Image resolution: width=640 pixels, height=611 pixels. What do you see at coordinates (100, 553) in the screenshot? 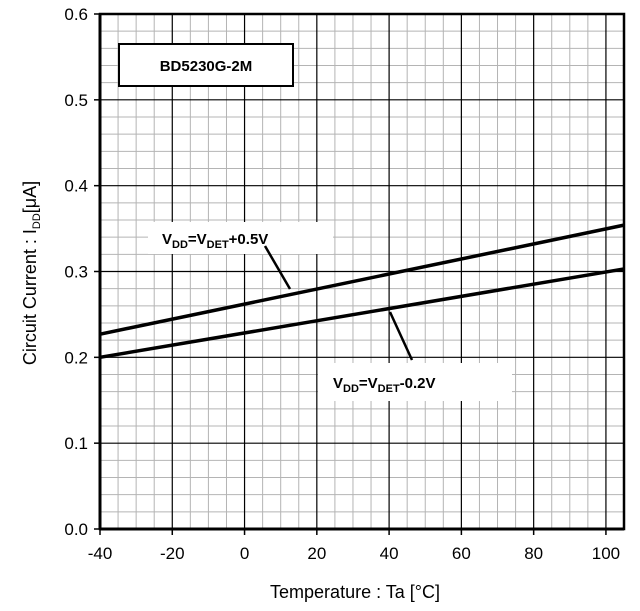
I see `x-tick-label: -40` at bounding box center [100, 553].